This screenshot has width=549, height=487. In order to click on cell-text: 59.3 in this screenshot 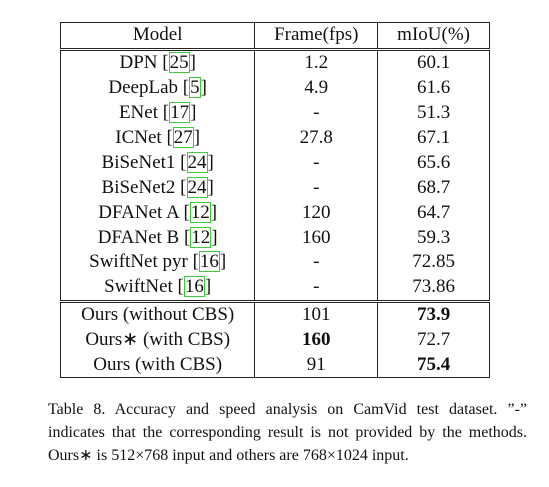, I will do `click(433, 237)`.